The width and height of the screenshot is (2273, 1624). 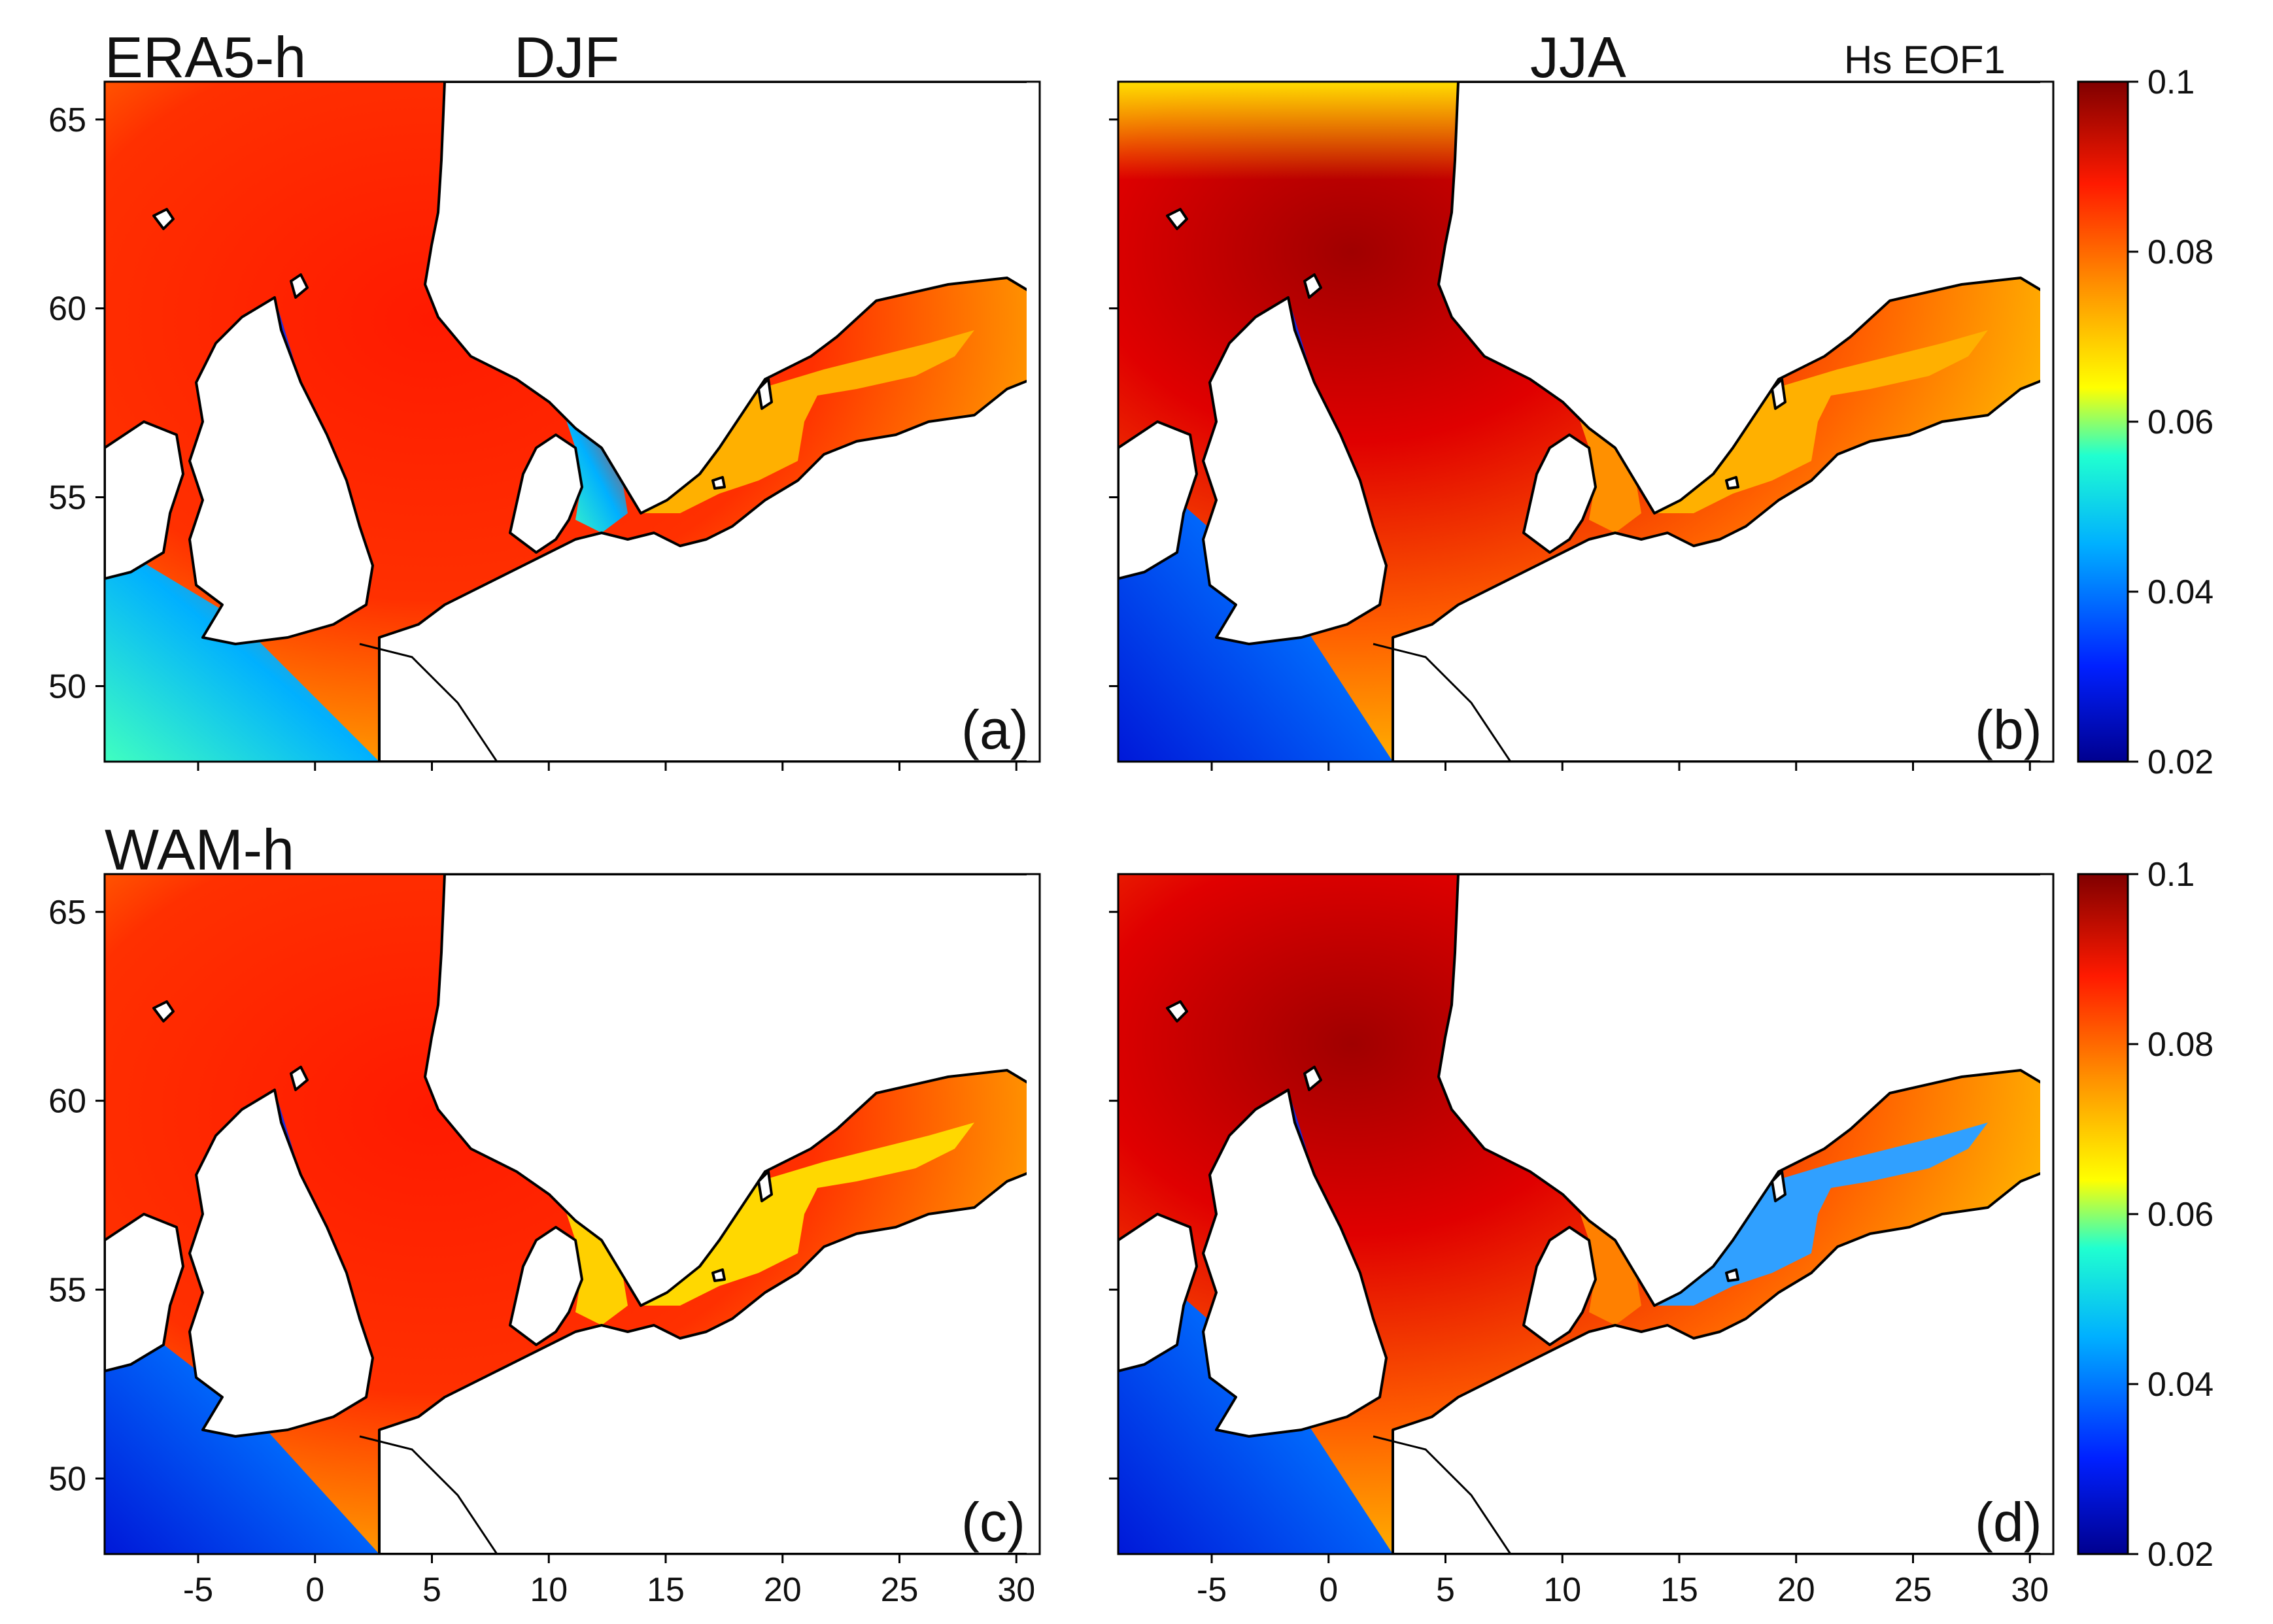 I want to click on season-title-summer: JJA, so click(x=1578, y=57).